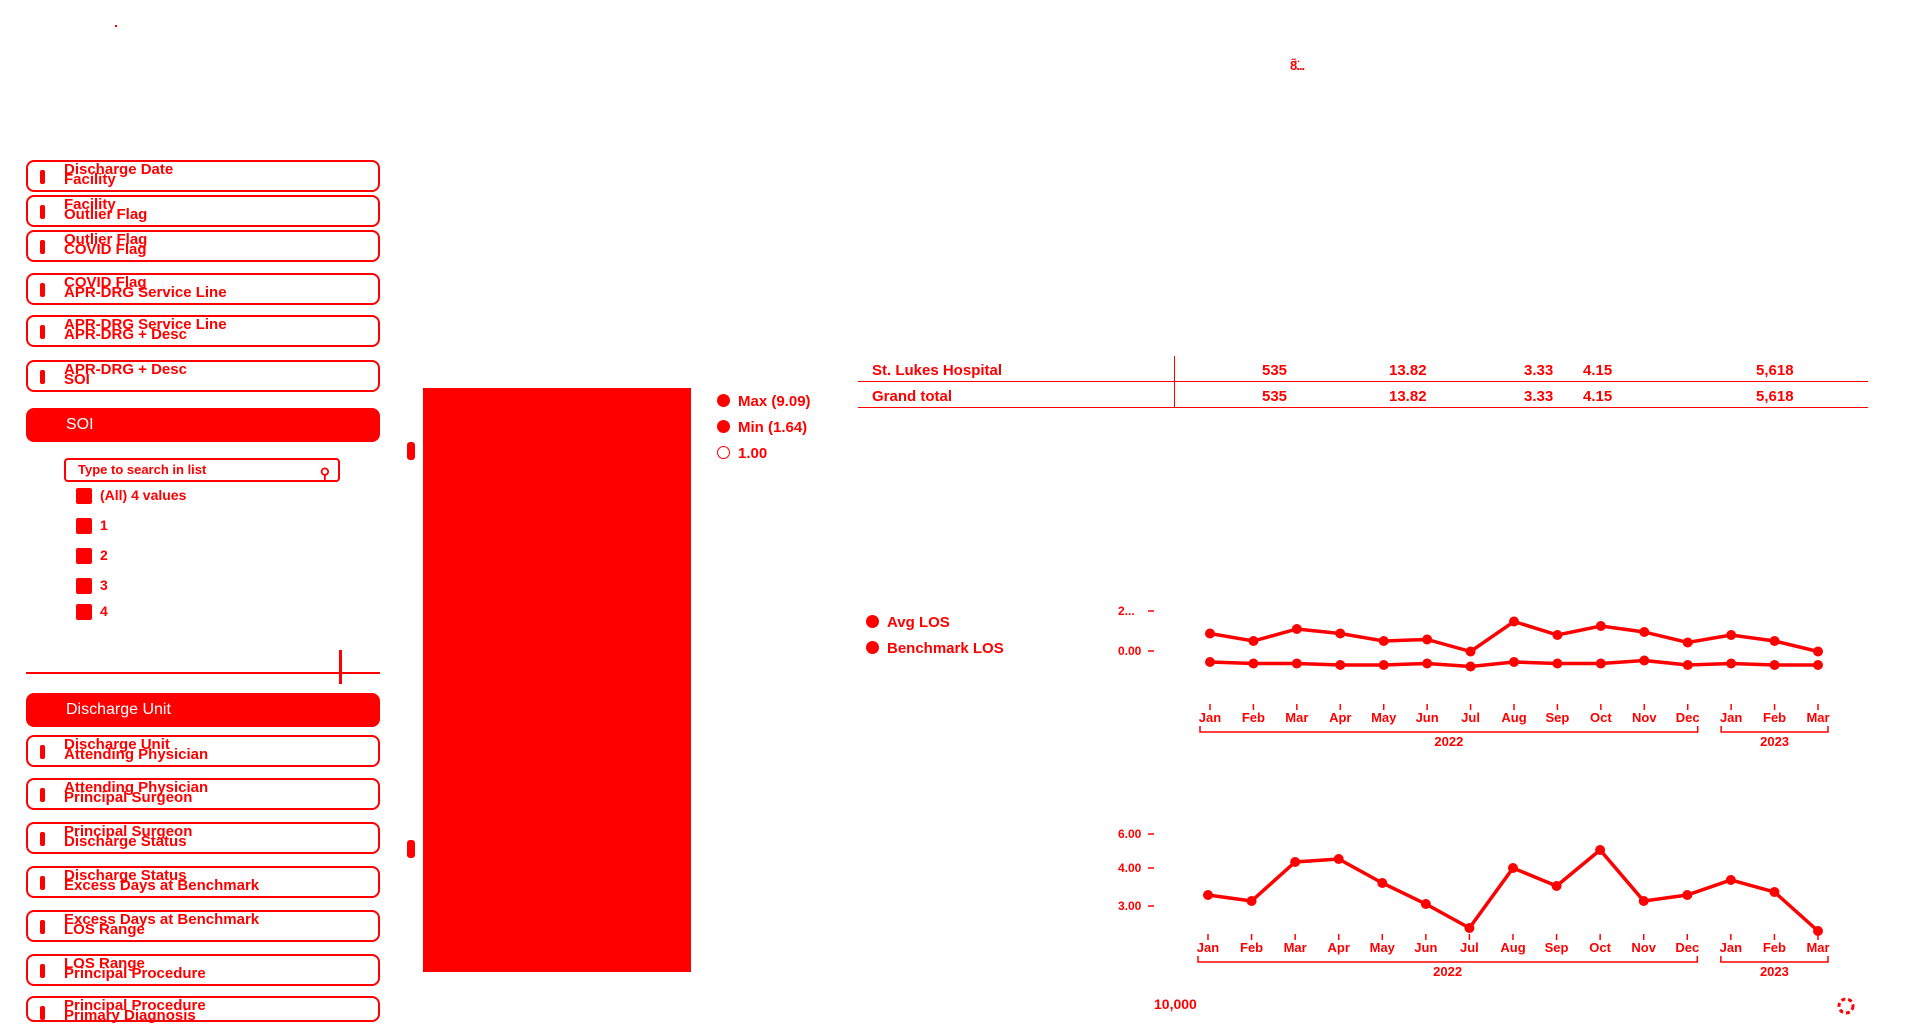 This screenshot has height=1030, width=1920. Describe the element at coordinates (203, 751) in the screenshot. I see `filter-button: Discharge Unit Attending Physician` at that location.